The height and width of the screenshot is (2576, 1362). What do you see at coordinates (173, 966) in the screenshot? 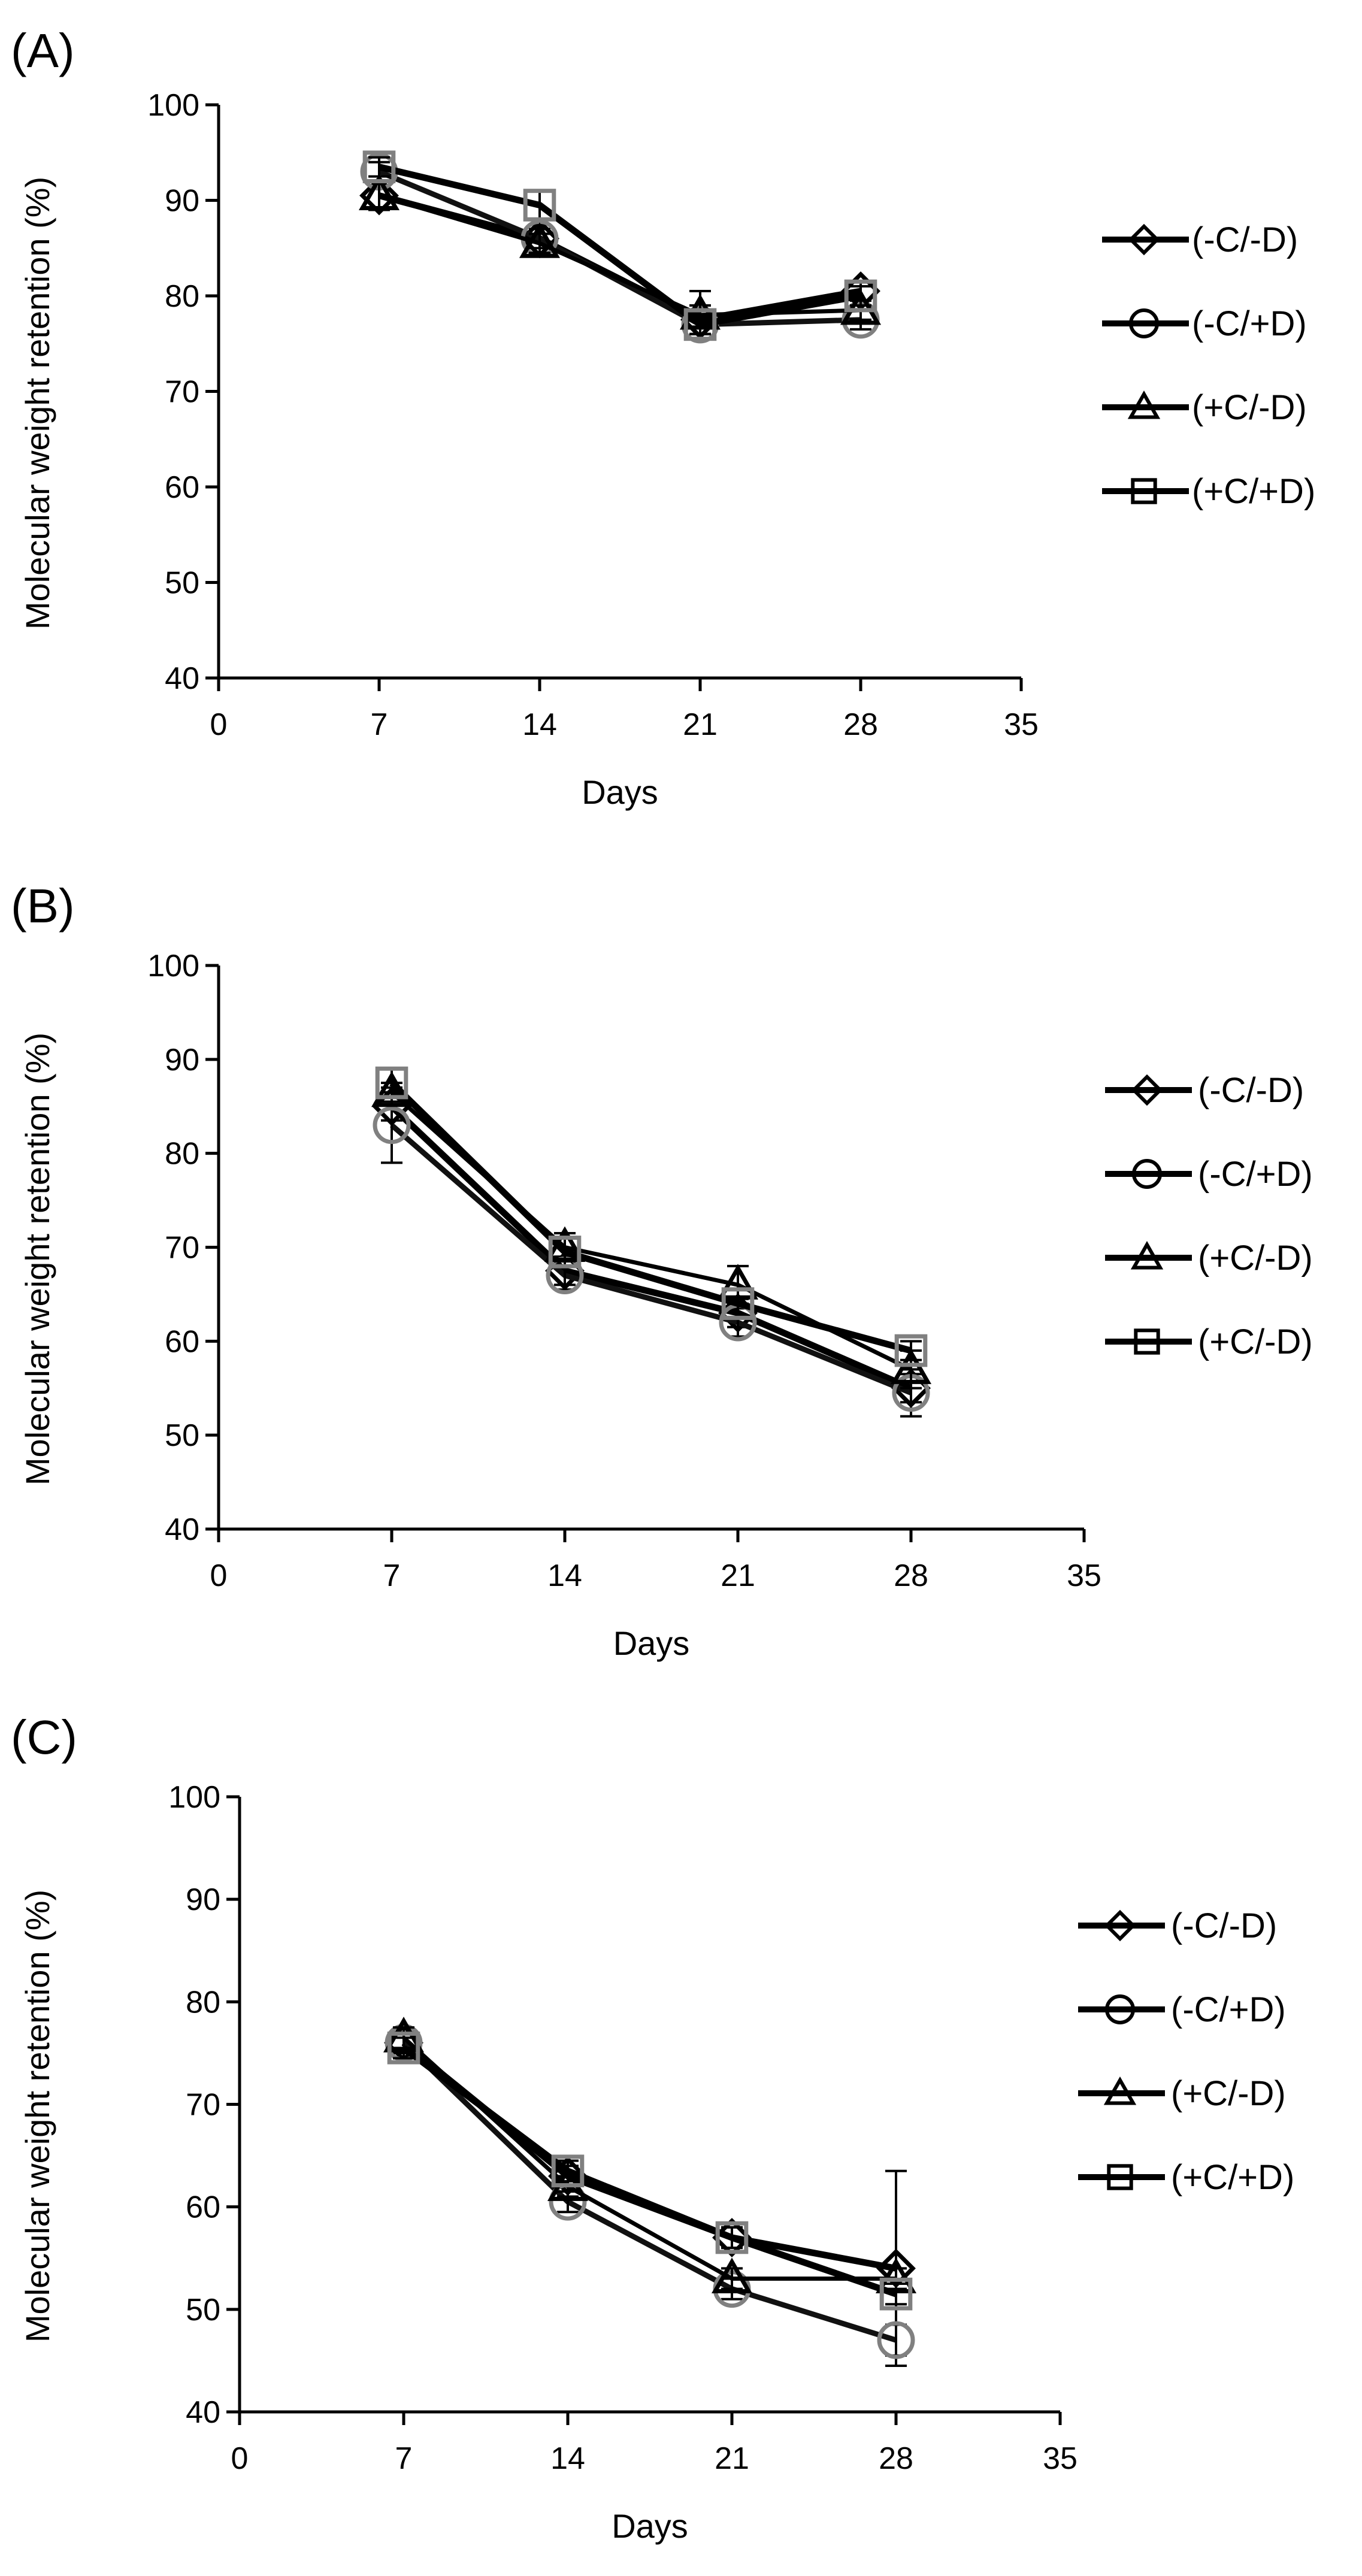
I see `y-tick-label: 100` at bounding box center [173, 966].